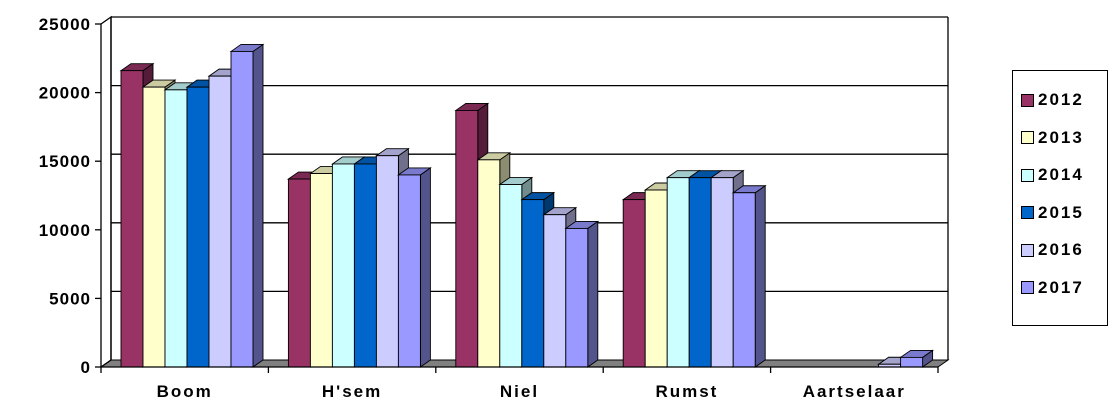 This screenshot has height=405, width=1110. I want to click on legend-item: 2015, so click(1052, 213).